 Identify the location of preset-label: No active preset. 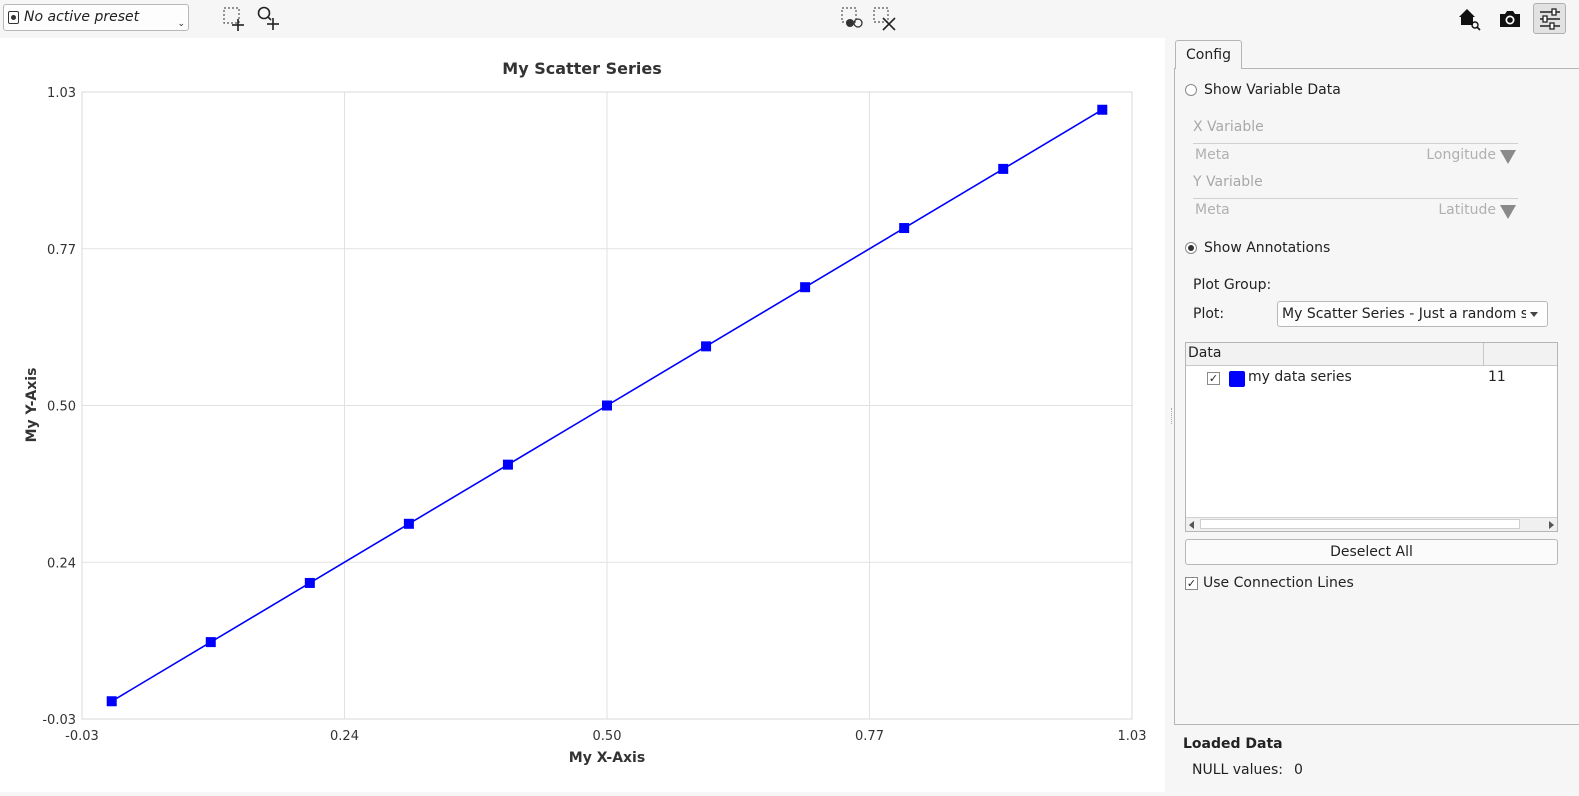
(82, 17).